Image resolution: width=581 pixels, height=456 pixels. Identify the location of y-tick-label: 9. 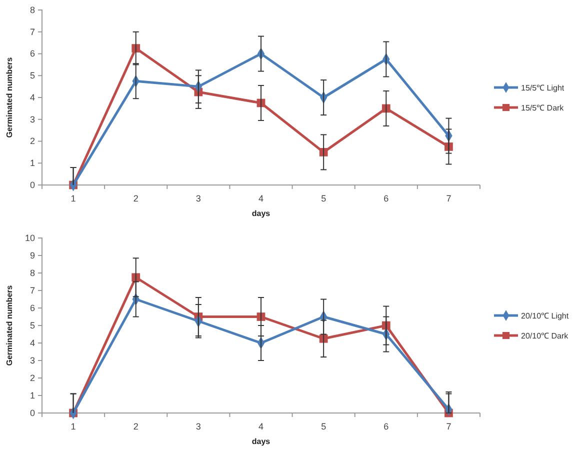
(32, 255).